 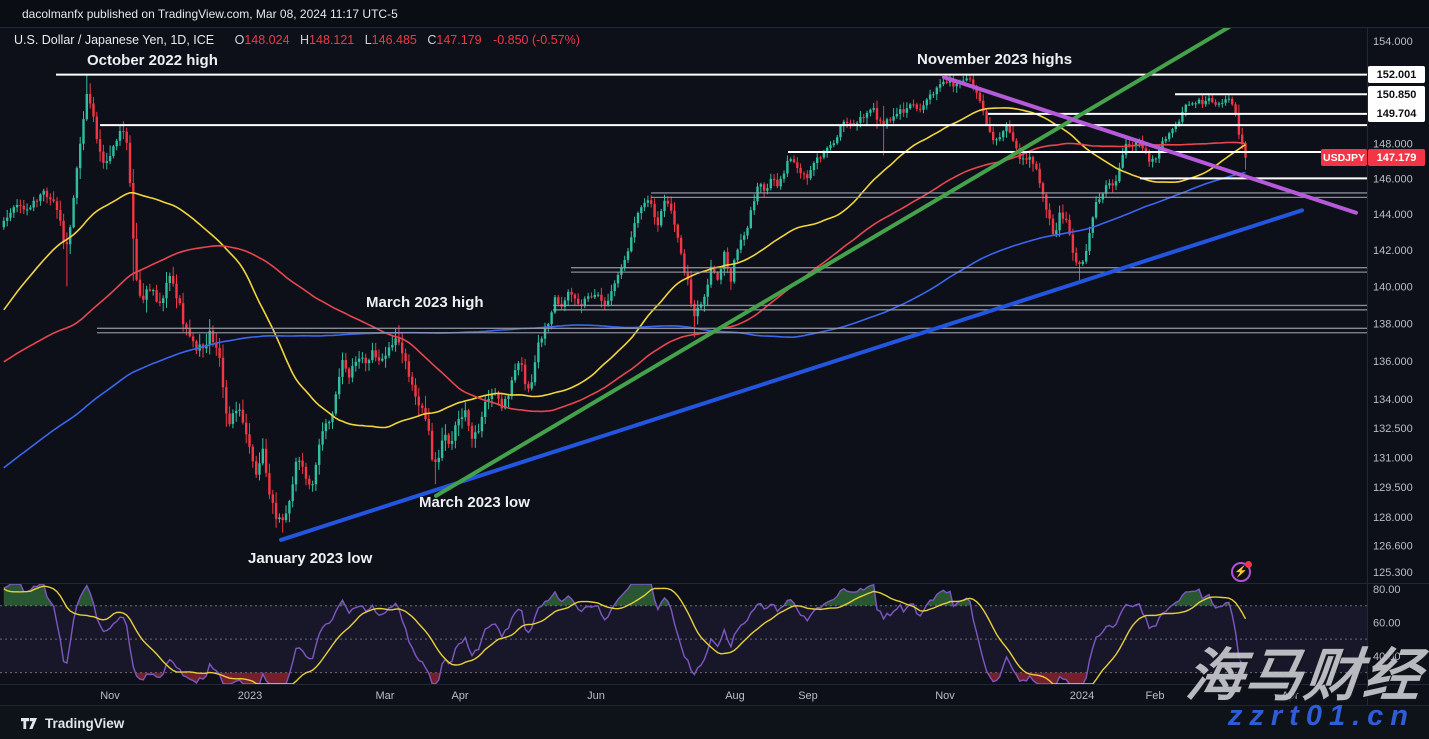 What do you see at coordinates (1082, 696) in the screenshot?
I see `time-tick: 2024` at bounding box center [1082, 696].